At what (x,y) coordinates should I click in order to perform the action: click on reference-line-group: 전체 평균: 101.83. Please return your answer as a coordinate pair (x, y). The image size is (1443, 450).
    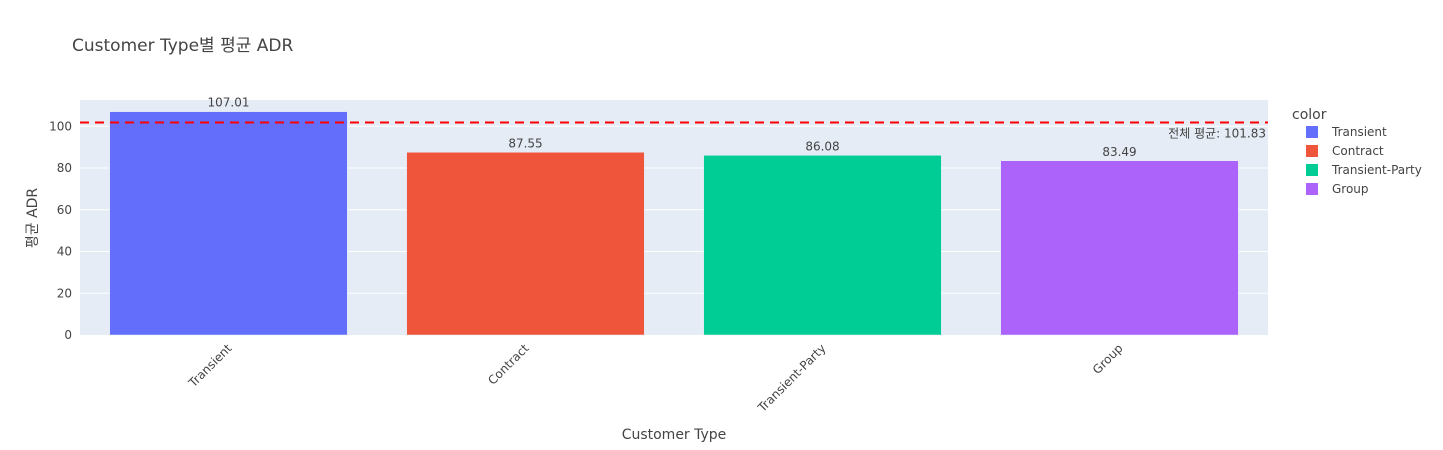
    Looking at the image, I should click on (674, 130).